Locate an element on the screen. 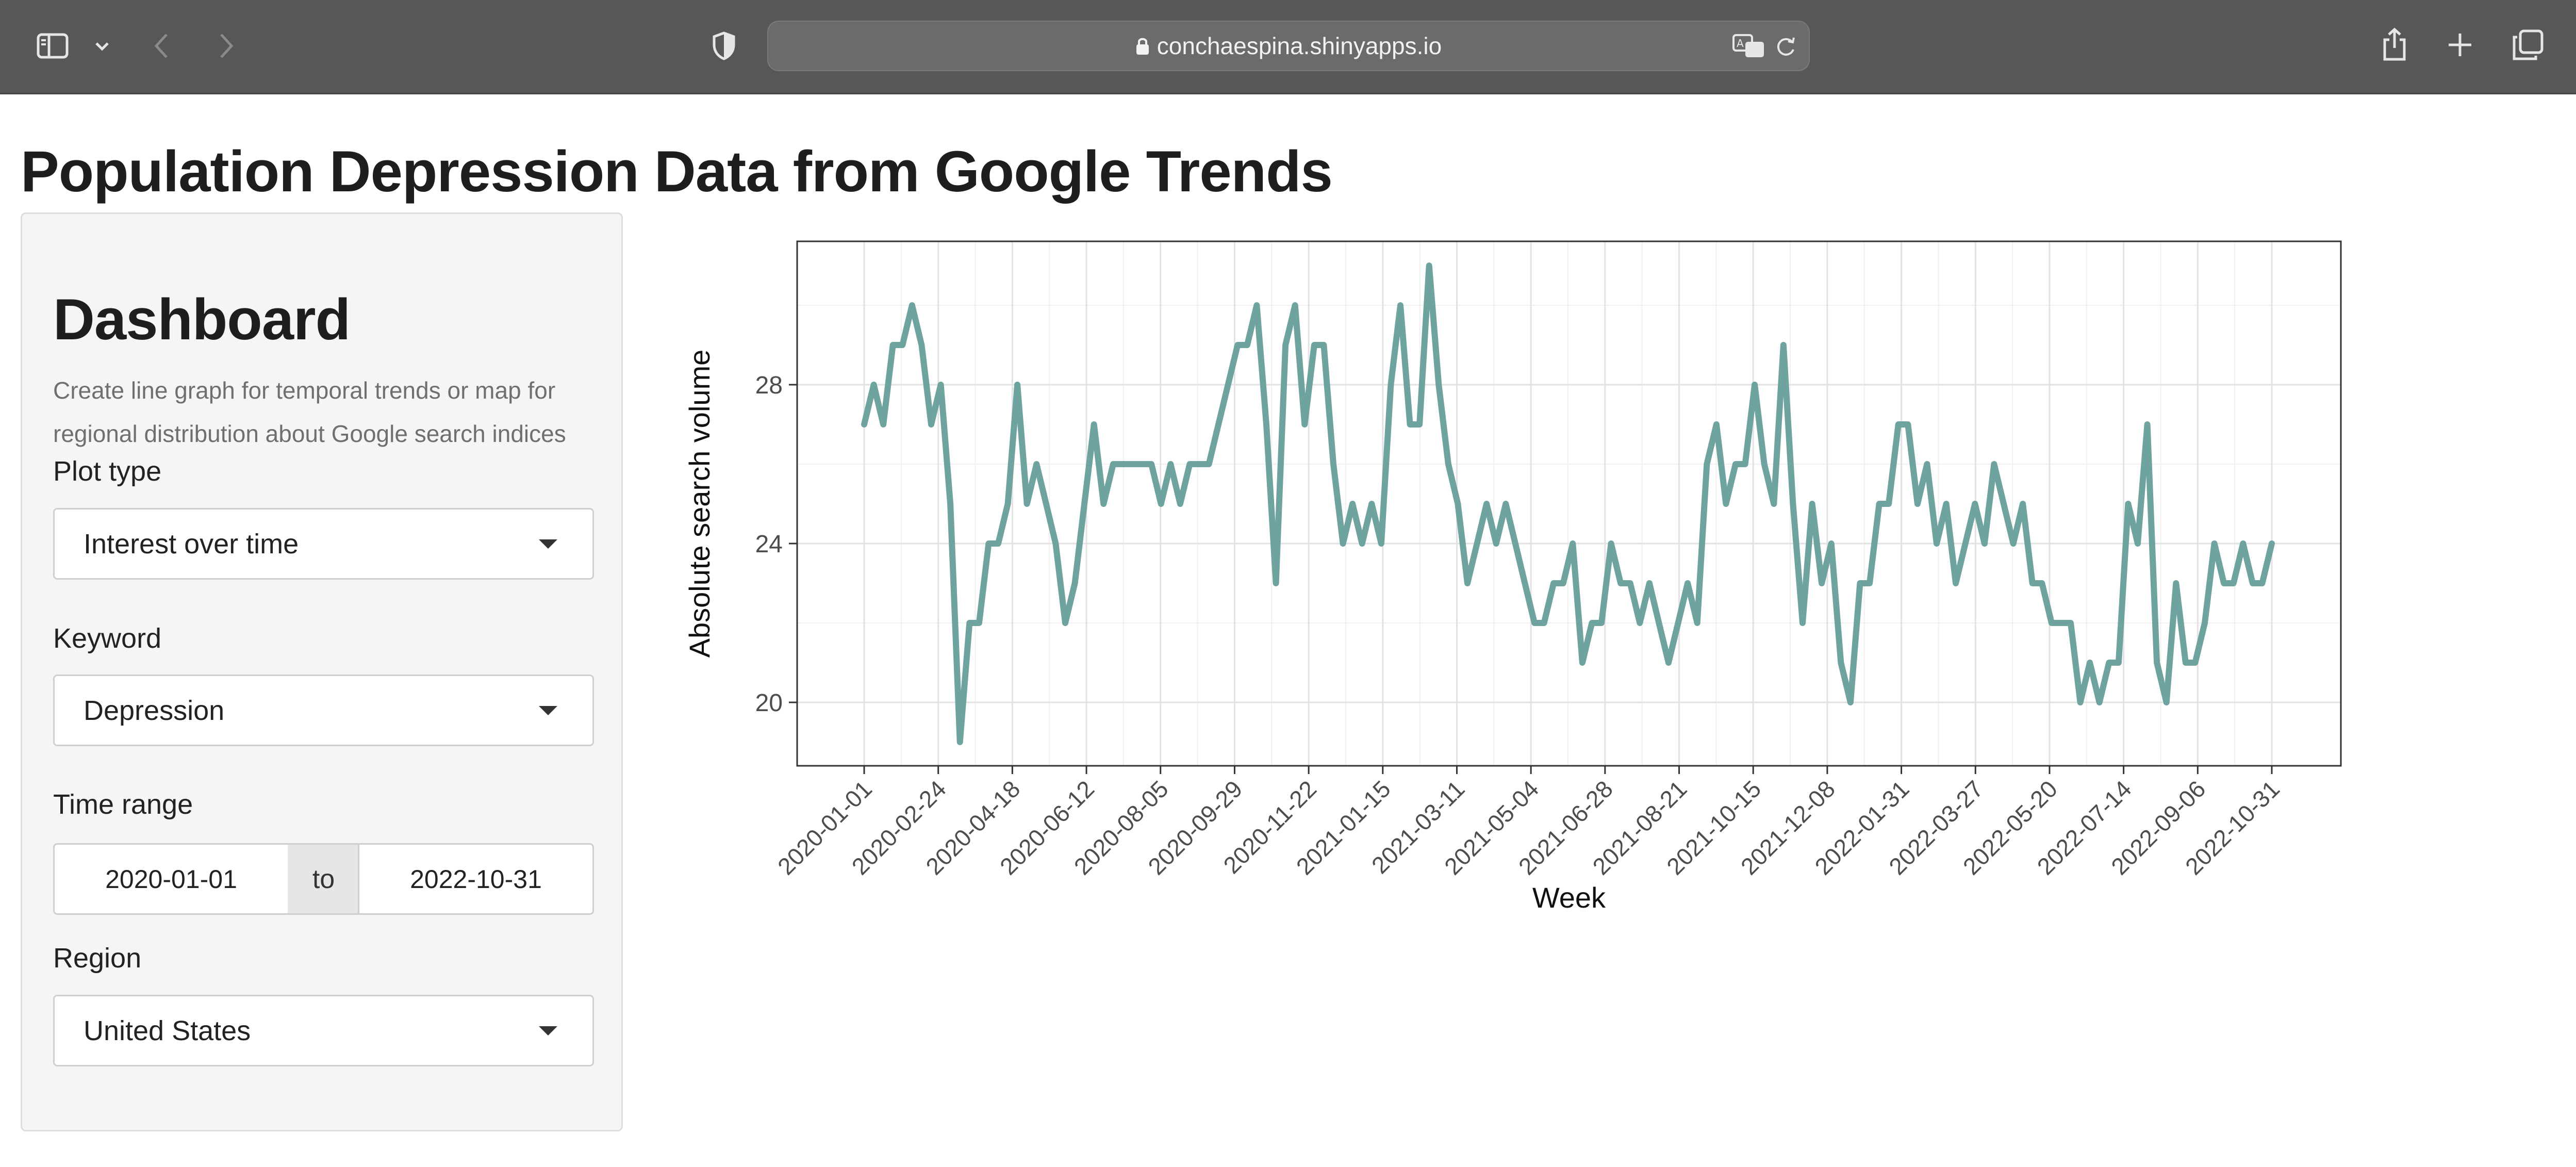  back-icon is located at coordinates (161, 46).